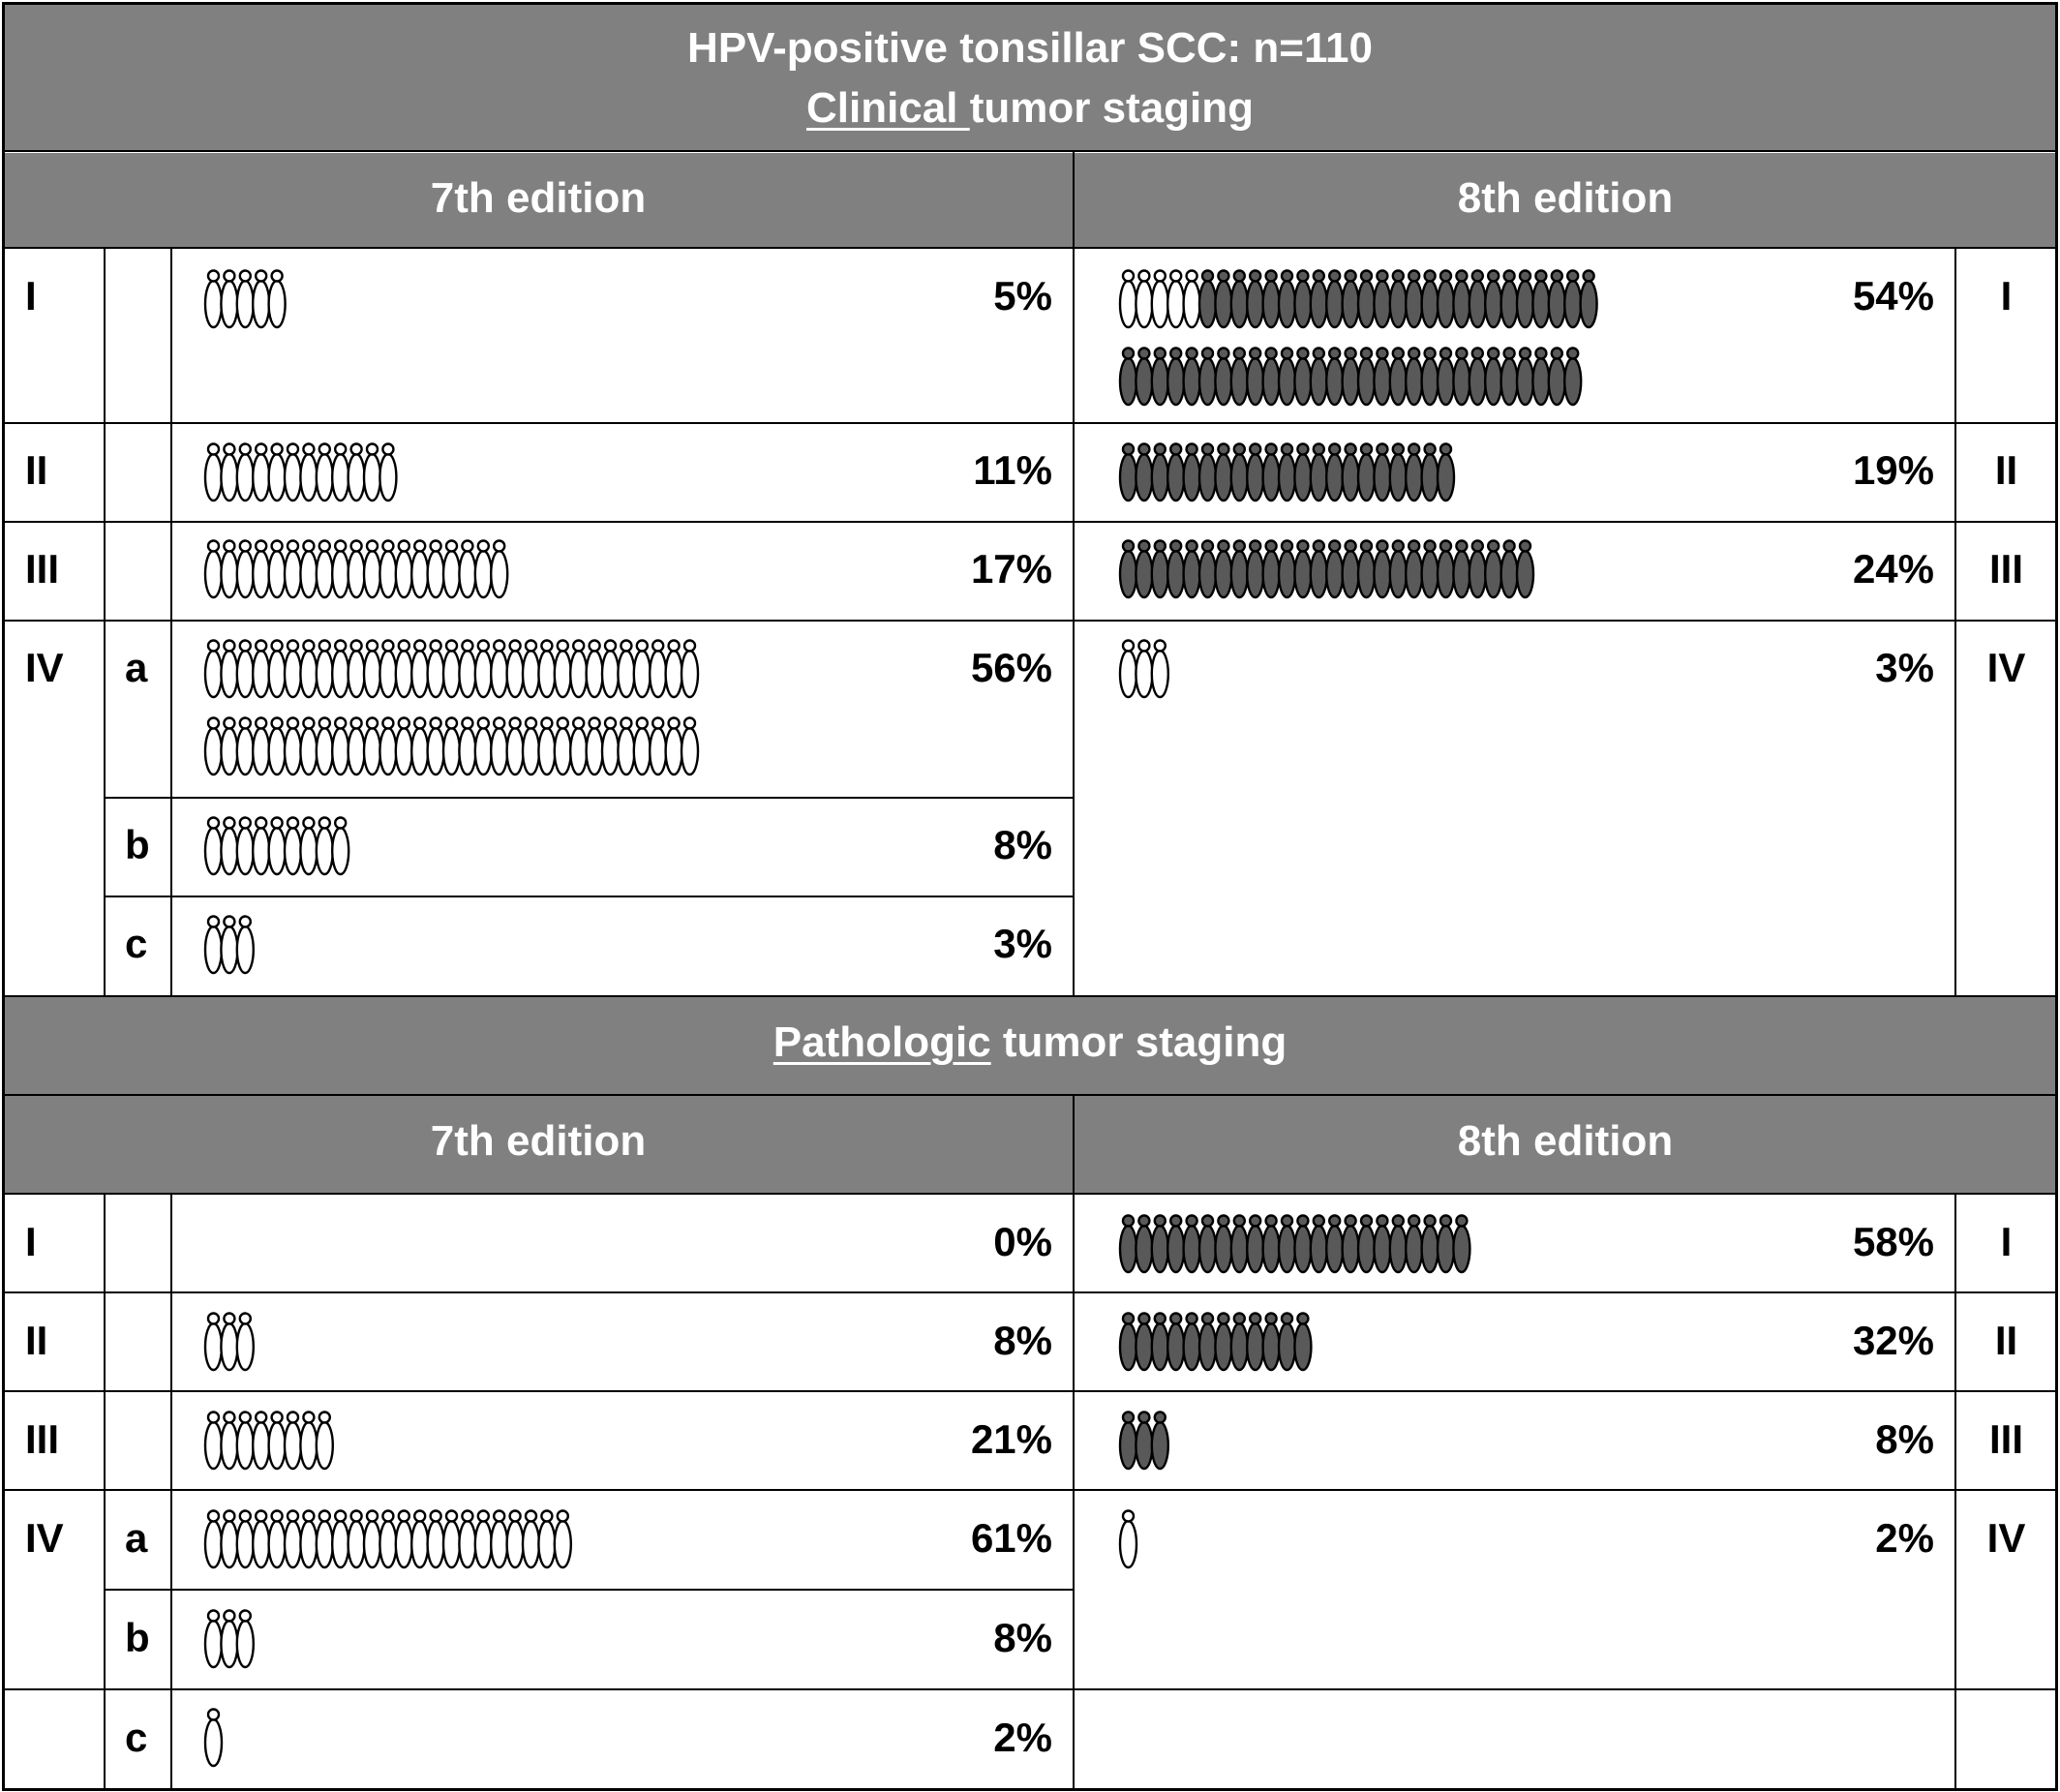 This screenshot has height=1792, width=2060. What do you see at coordinates (42, 569) in the screenshot?
I see `stage-label-III: III` at bounding box center [42, 569].